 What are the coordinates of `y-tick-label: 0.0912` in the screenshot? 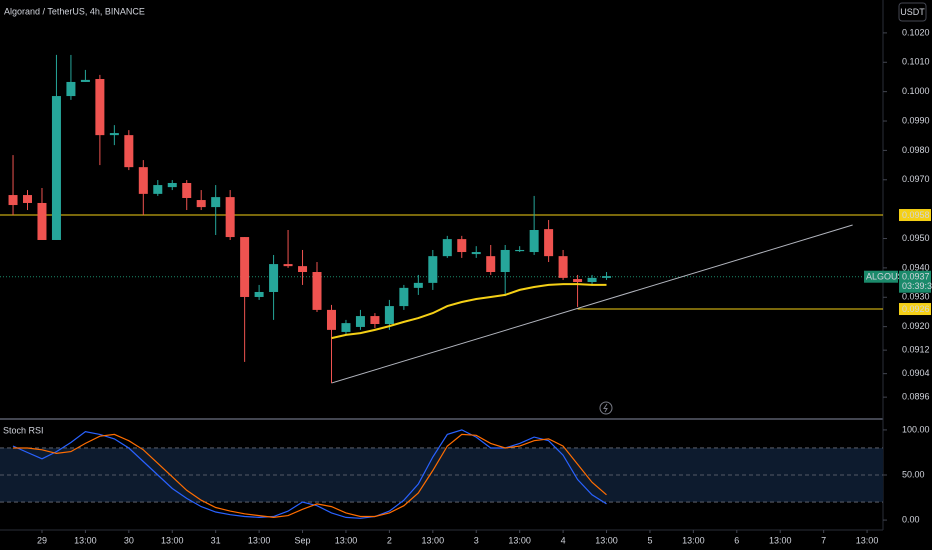 It's located at (916, 350).